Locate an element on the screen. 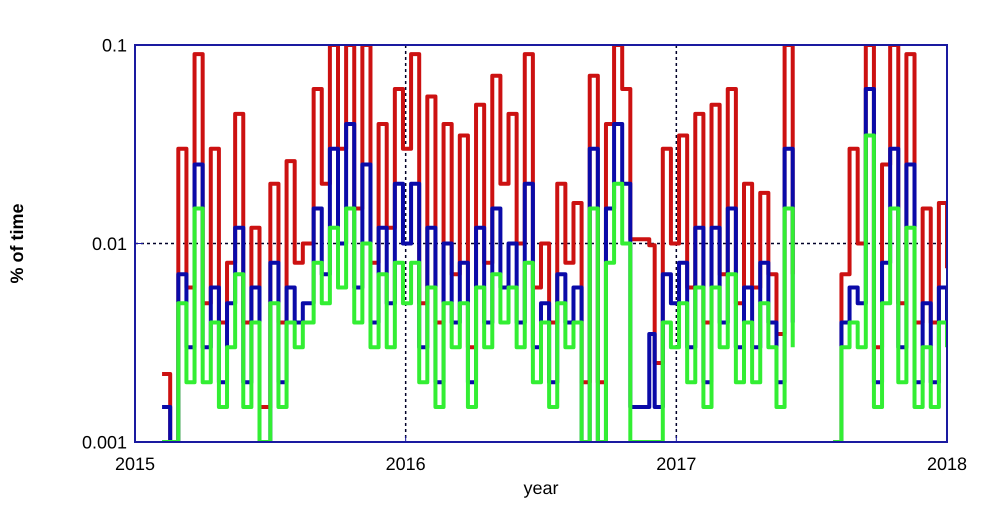 Image resolution: width=986 pixels, height=520 pixels. x-tick-label: 2016 is located at coordinates (406, 464).